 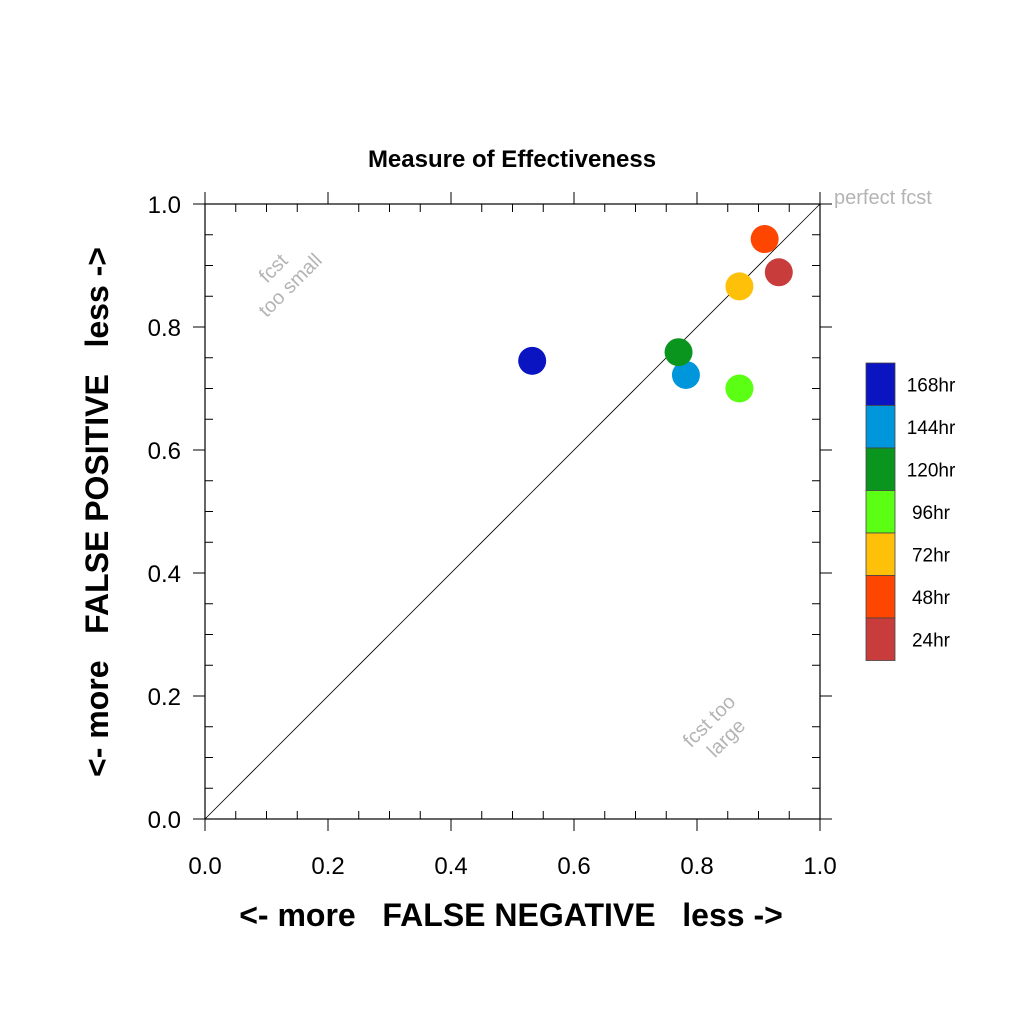 I want to click on legend-label-96hr: 96hr, so click(x=931, y=513).